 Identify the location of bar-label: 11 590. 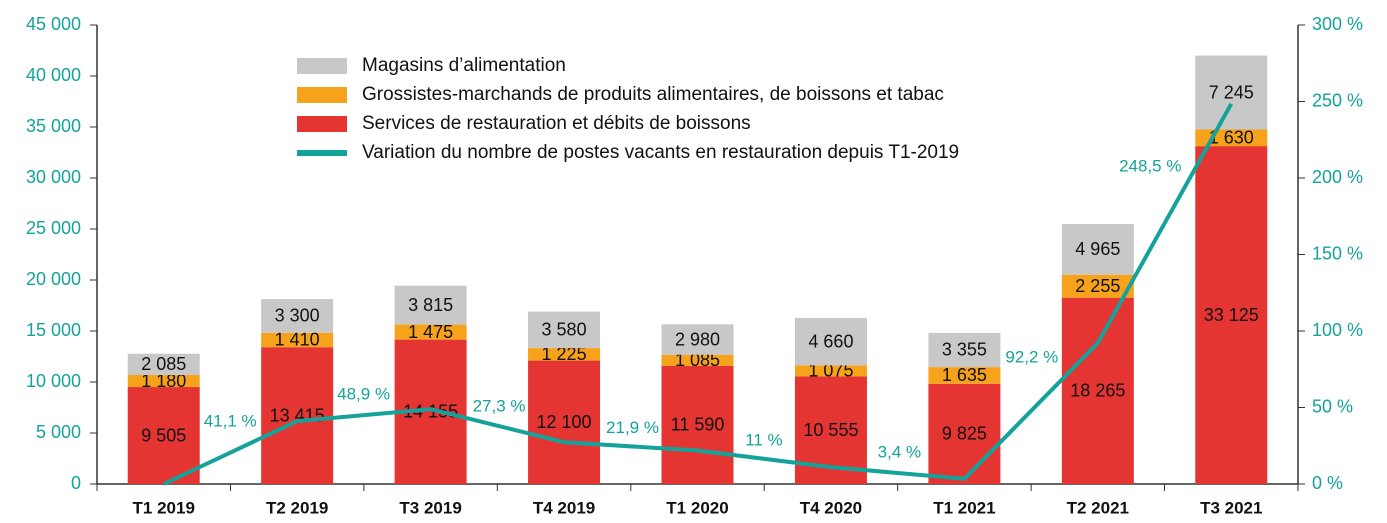
(698, 425).